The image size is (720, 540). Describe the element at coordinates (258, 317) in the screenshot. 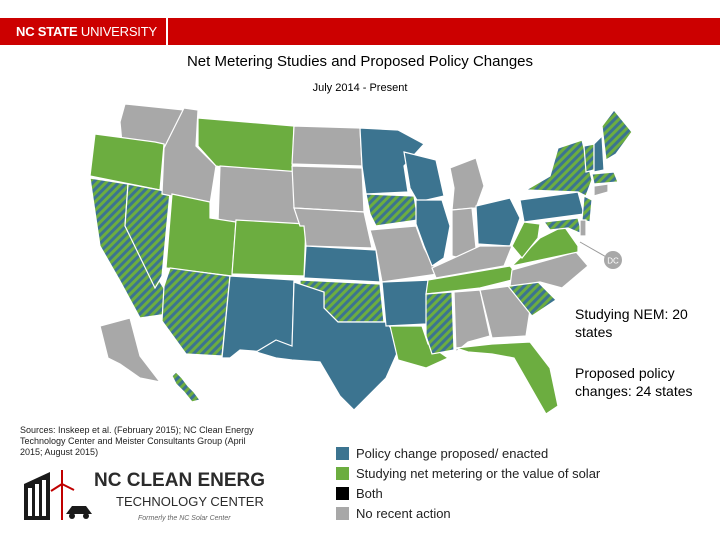

I see `state-new-mexico: New Mexico` at that location.